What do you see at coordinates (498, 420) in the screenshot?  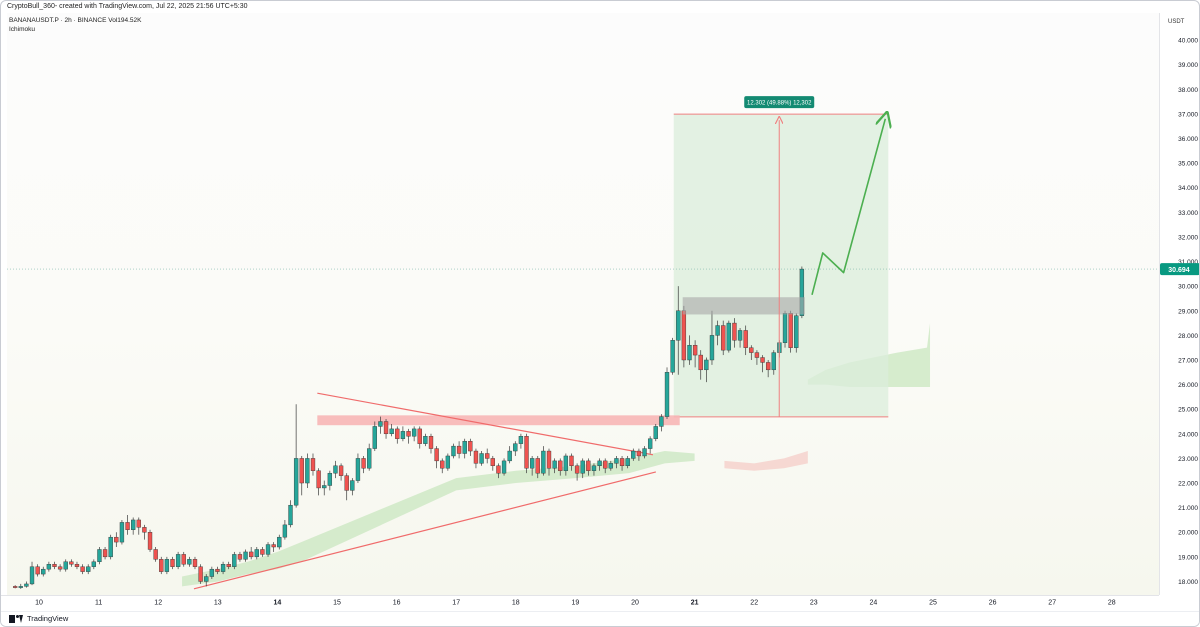 I see `resistance-zone` at bounding box center [498, 420].